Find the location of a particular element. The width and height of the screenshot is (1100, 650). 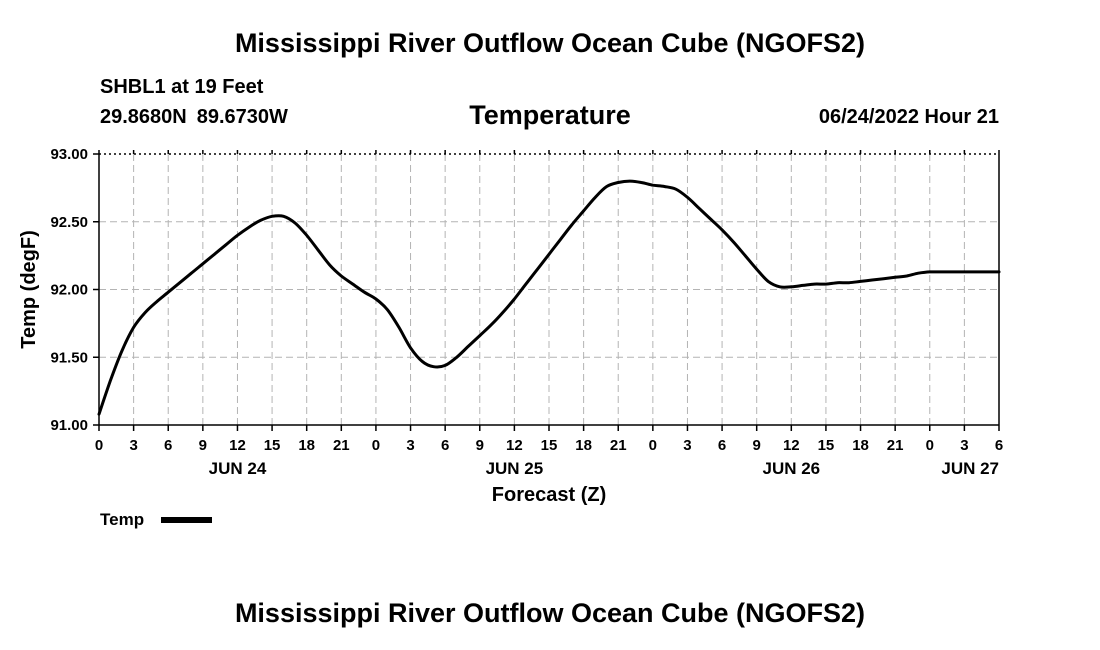

longitude-value: 89.6730W is located at coordinates (242, 117).